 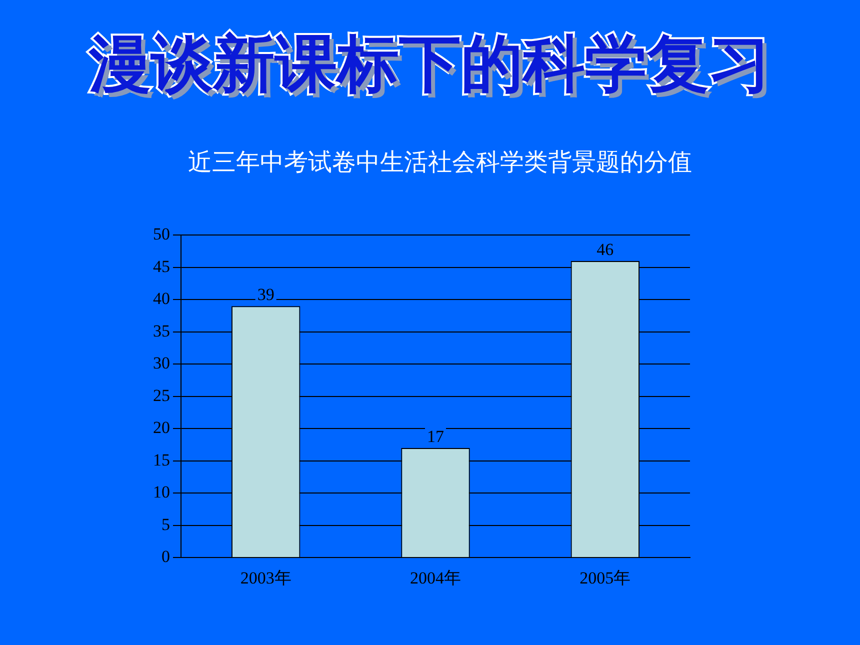 What do you see at coordinates (166, 556) in the screenshot?
I see `y-tick-label: 0` at bounding box center [166, 556].